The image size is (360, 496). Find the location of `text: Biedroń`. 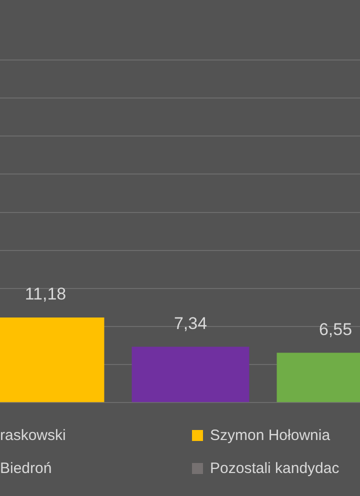

text: Biedroń is located at coordinates (26, 468).